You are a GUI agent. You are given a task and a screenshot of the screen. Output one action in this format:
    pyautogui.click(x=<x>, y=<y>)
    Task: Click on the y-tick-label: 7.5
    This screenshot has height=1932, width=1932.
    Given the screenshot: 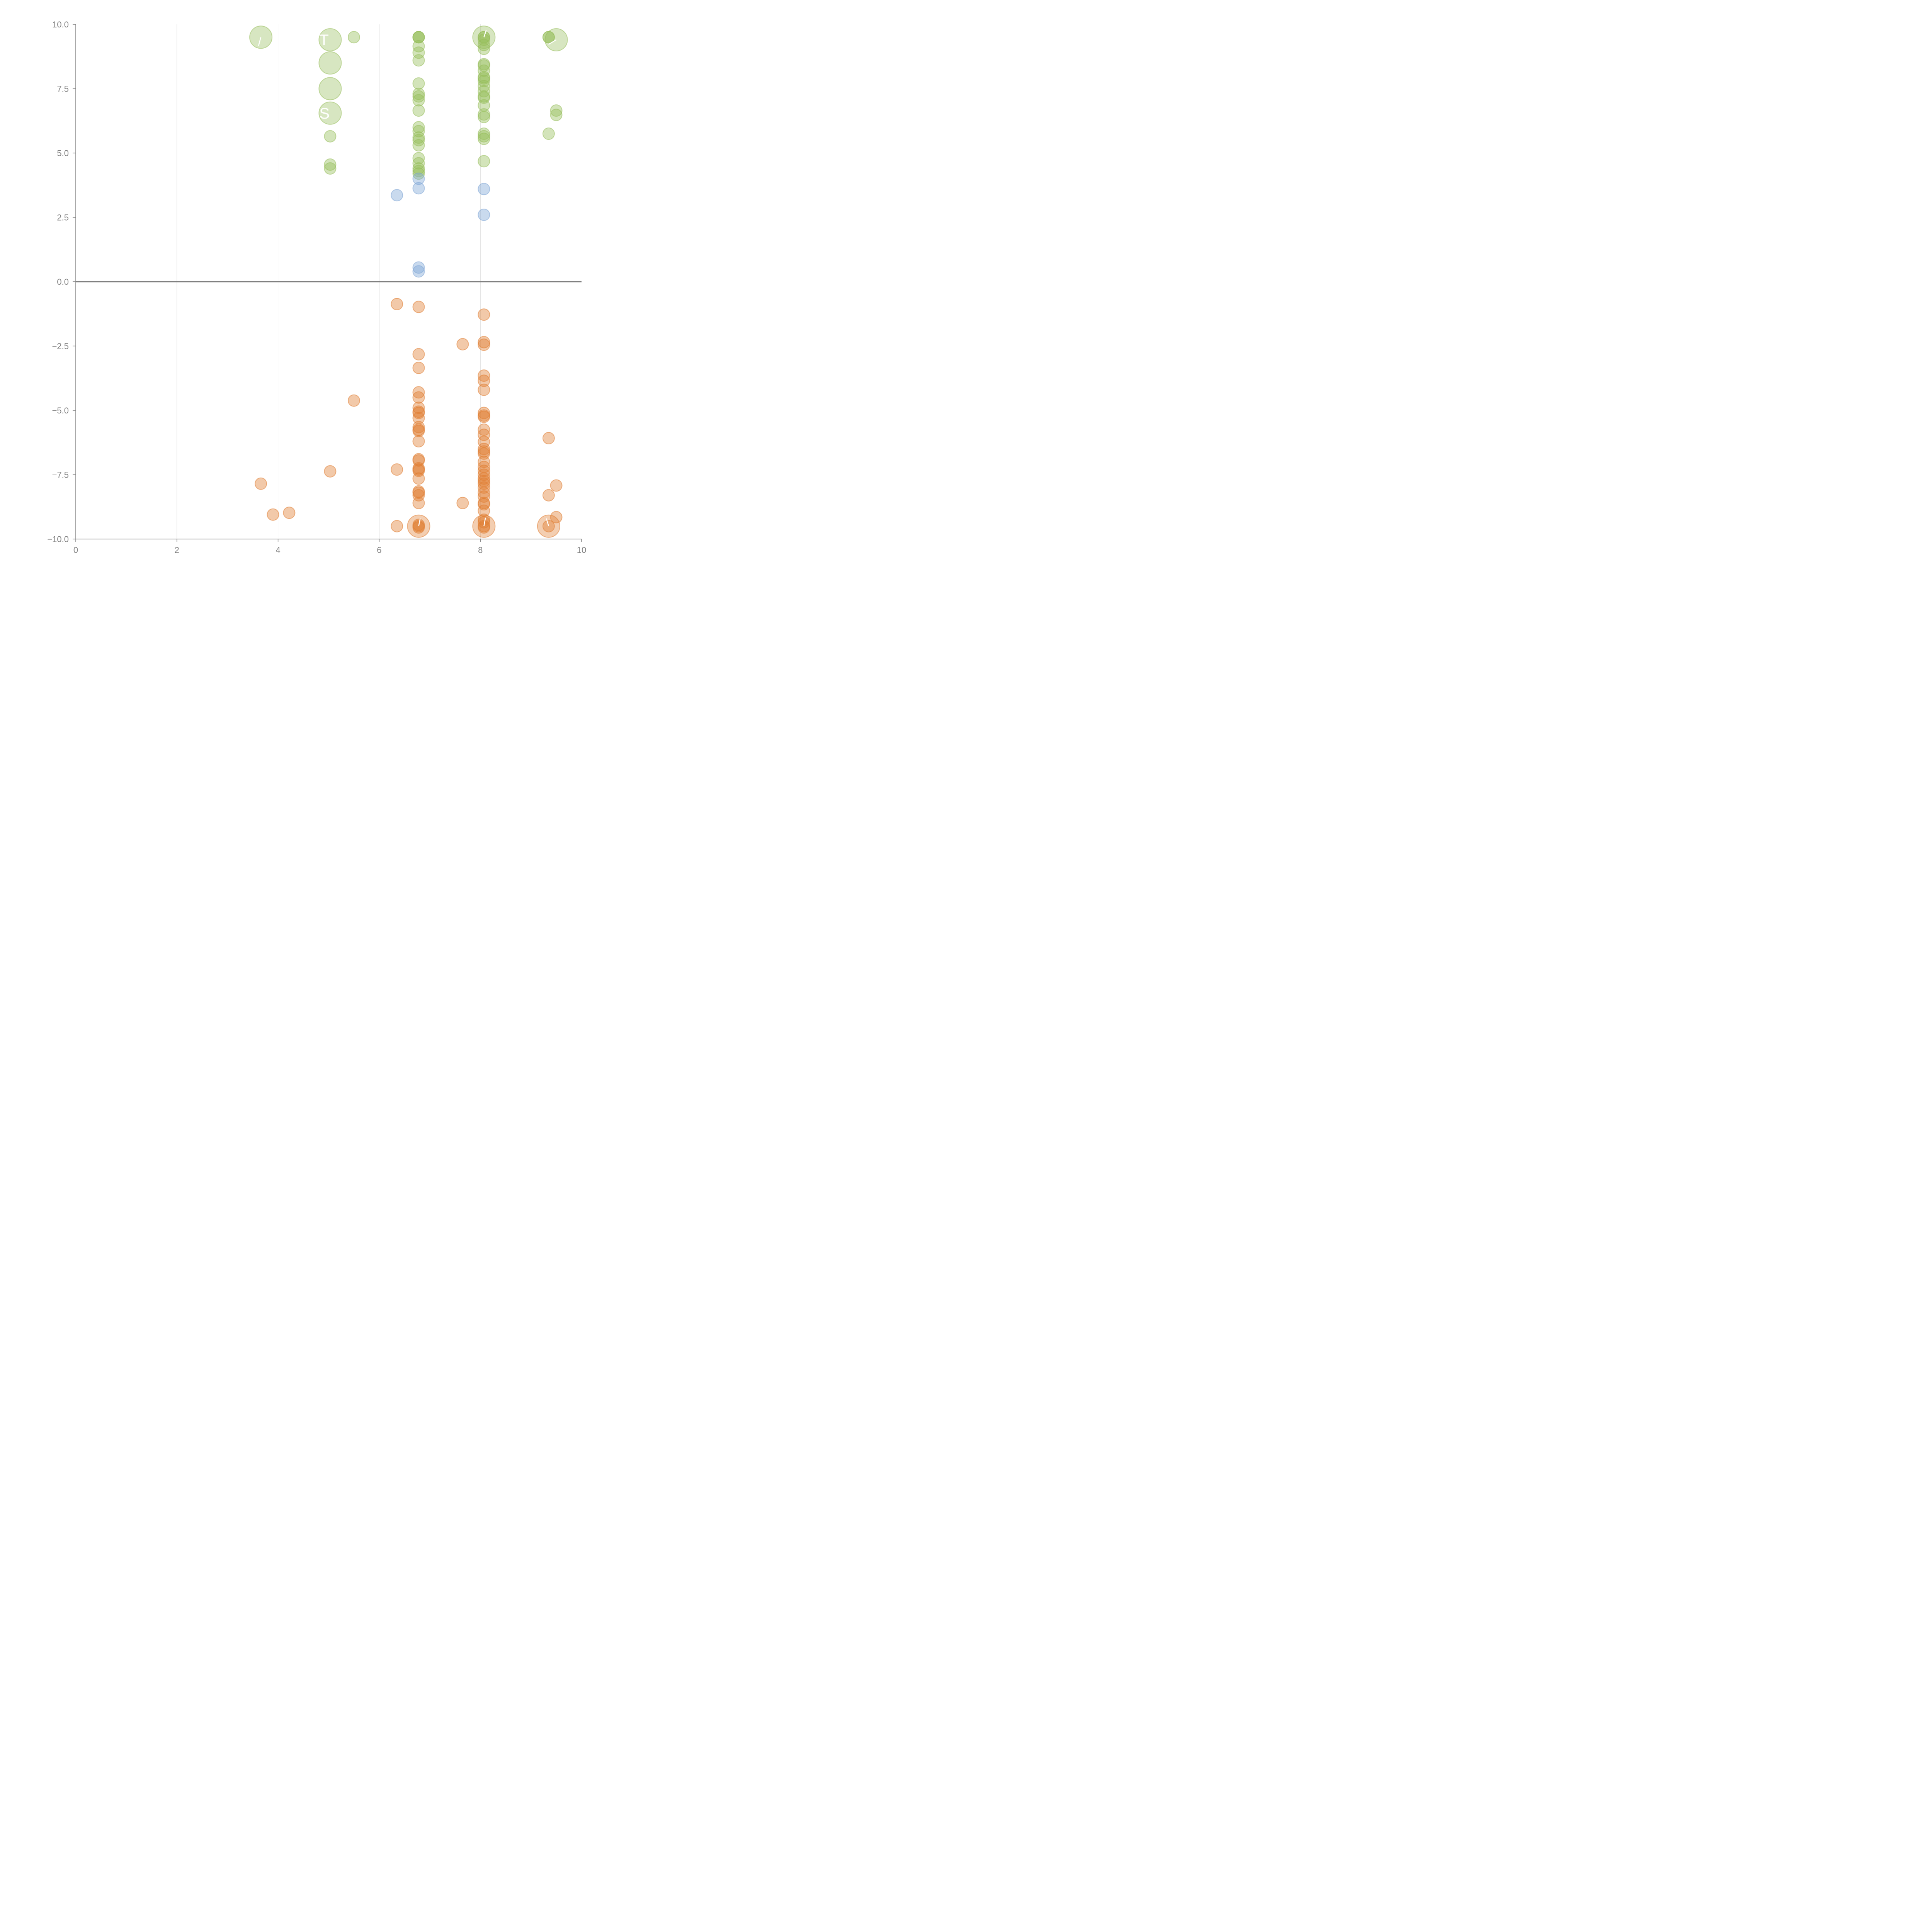 What is the action you would take?
    pyautogui.click(x=63, y=89)
    